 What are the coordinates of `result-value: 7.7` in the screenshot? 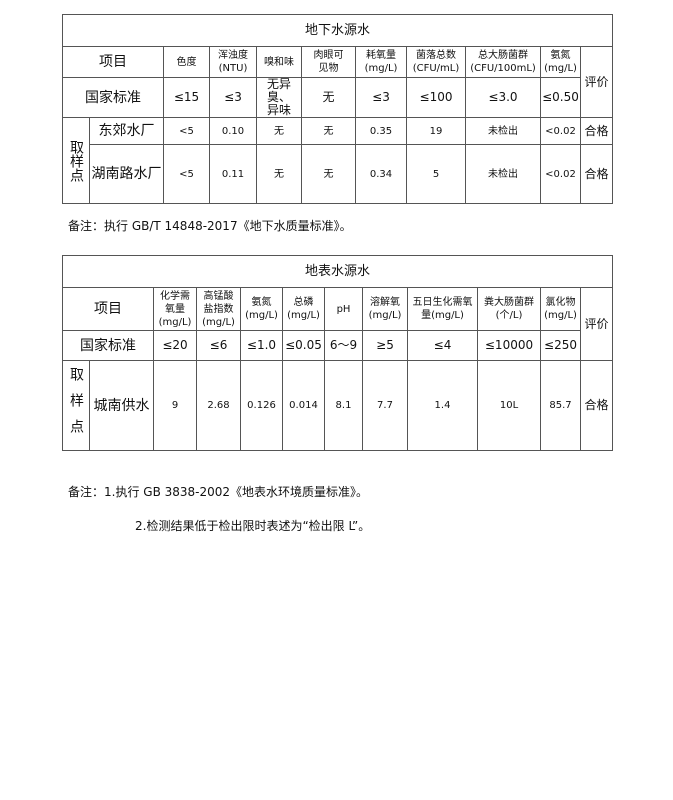 It's located at (385, 405).